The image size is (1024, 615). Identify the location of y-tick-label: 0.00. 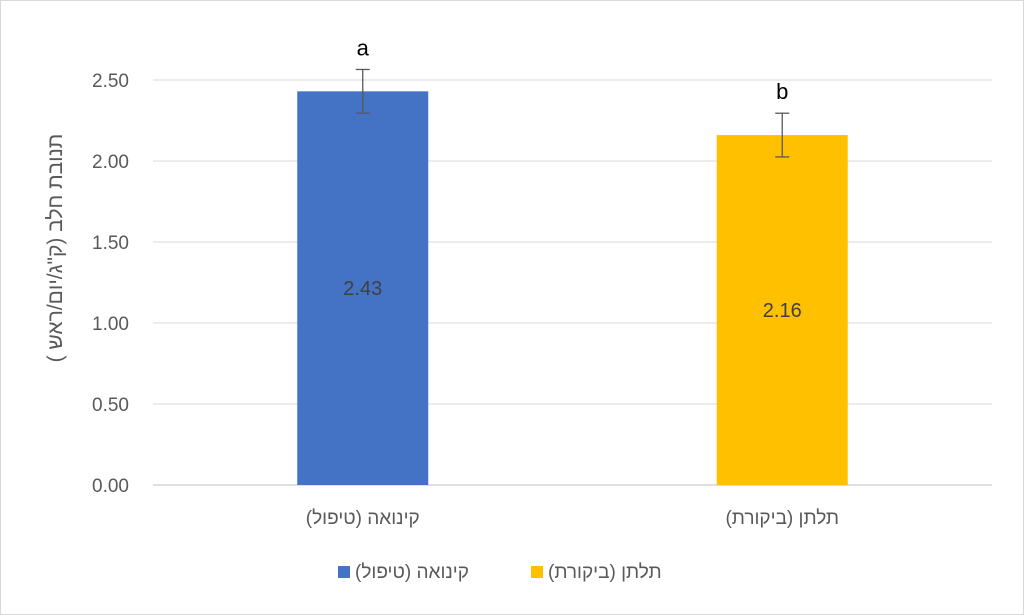
(110, 486).